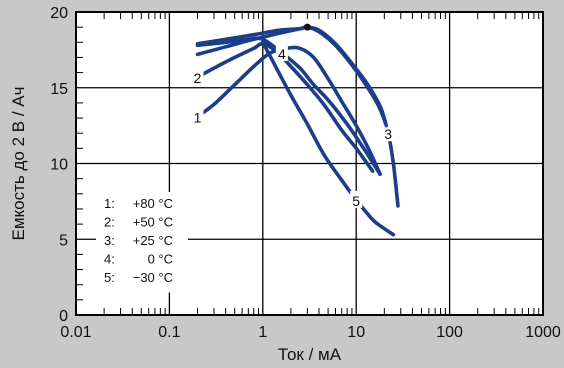 This screenshot has width=564, height=368. I want to click on y-tick-label: 5, so click(63, 240).